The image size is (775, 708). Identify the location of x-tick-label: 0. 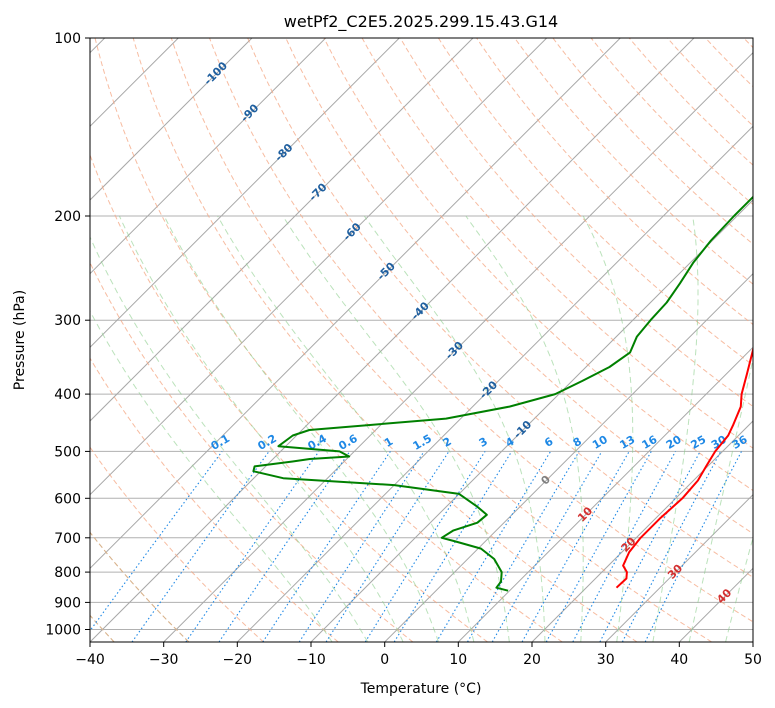
(384, 660).